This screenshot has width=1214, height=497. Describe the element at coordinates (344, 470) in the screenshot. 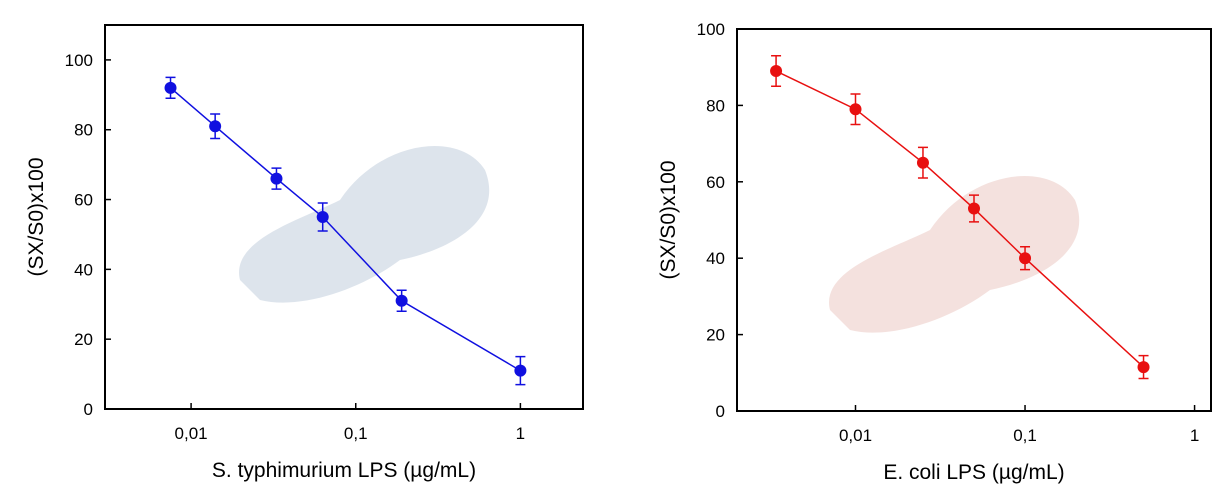

I see `x-axis-label: S. typhimurium LPS (µg/mL)` at that location.